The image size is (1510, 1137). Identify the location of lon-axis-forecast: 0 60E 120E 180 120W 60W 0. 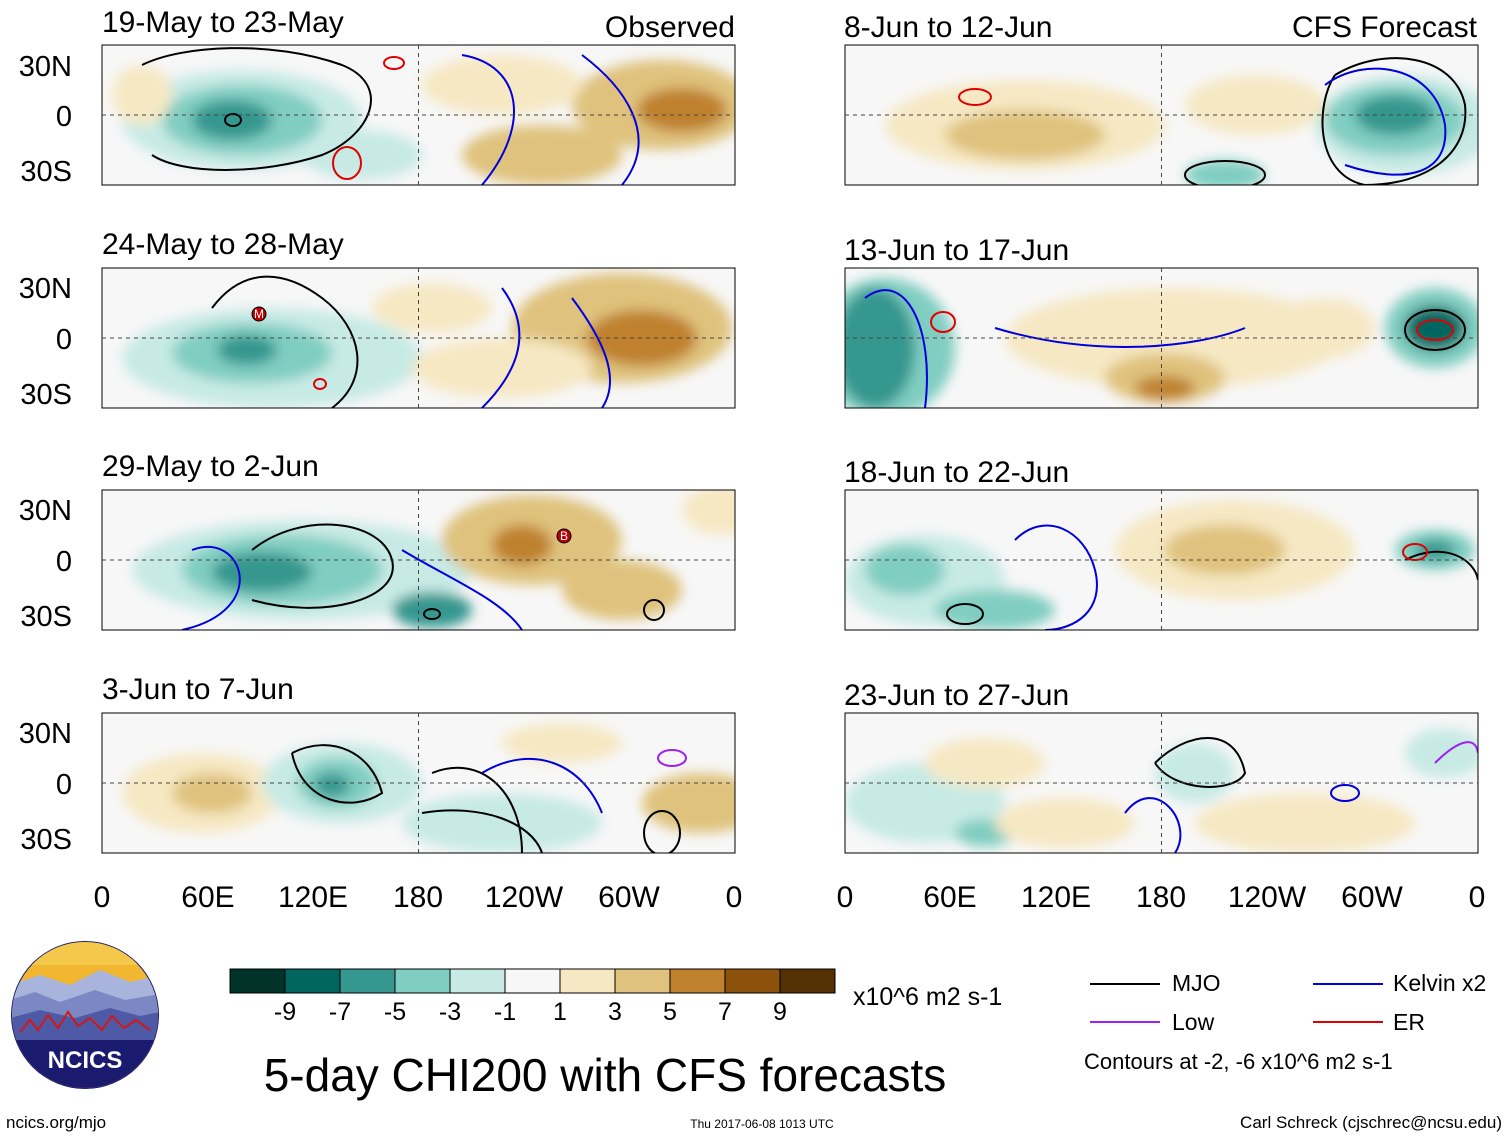
(1161, 897).